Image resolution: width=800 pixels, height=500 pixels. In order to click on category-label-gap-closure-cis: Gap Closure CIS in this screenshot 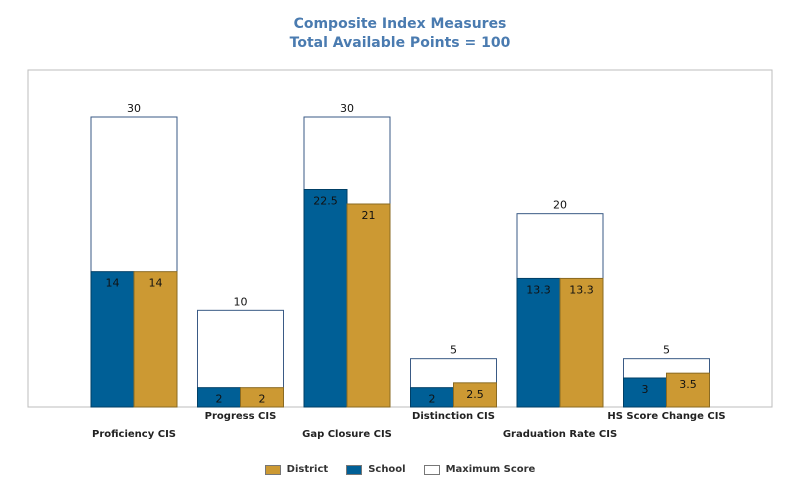, I will do `click(347, 434)`.